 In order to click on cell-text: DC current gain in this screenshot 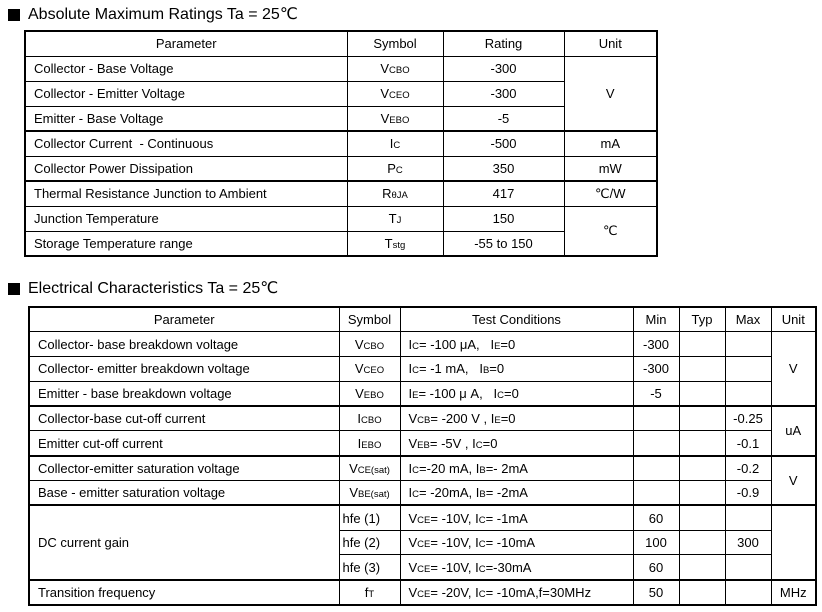, I will do `click(84, 543)`.